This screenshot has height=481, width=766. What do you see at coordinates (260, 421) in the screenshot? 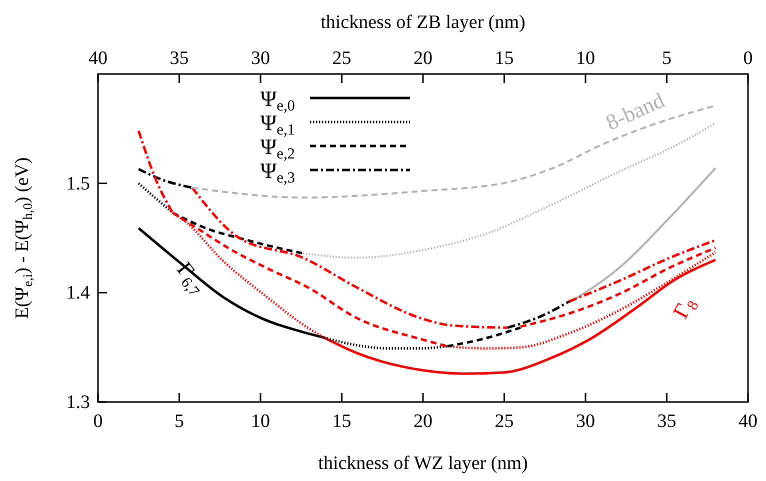
I see `x-tick-label: 10` at bounding box center [260, 421].